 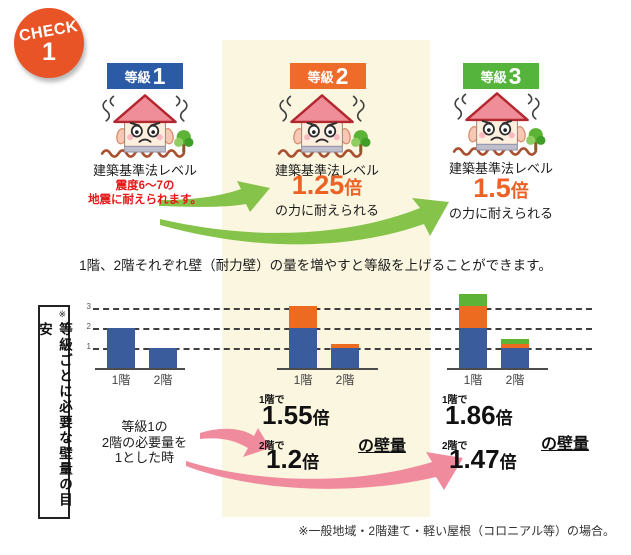 What do you see at coordinates (321, 418) in the screenshot?
I see `grade2-floor1-unit: 倍` at bounding box center [321, 418].